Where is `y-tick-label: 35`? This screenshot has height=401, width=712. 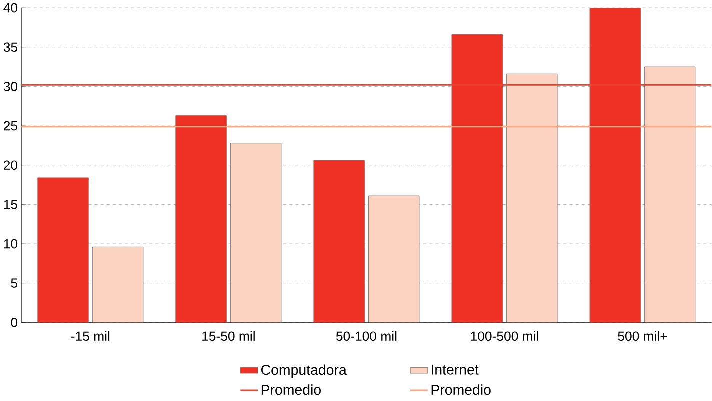 y-tick-label: 35 is located at coordinates (11, 47).